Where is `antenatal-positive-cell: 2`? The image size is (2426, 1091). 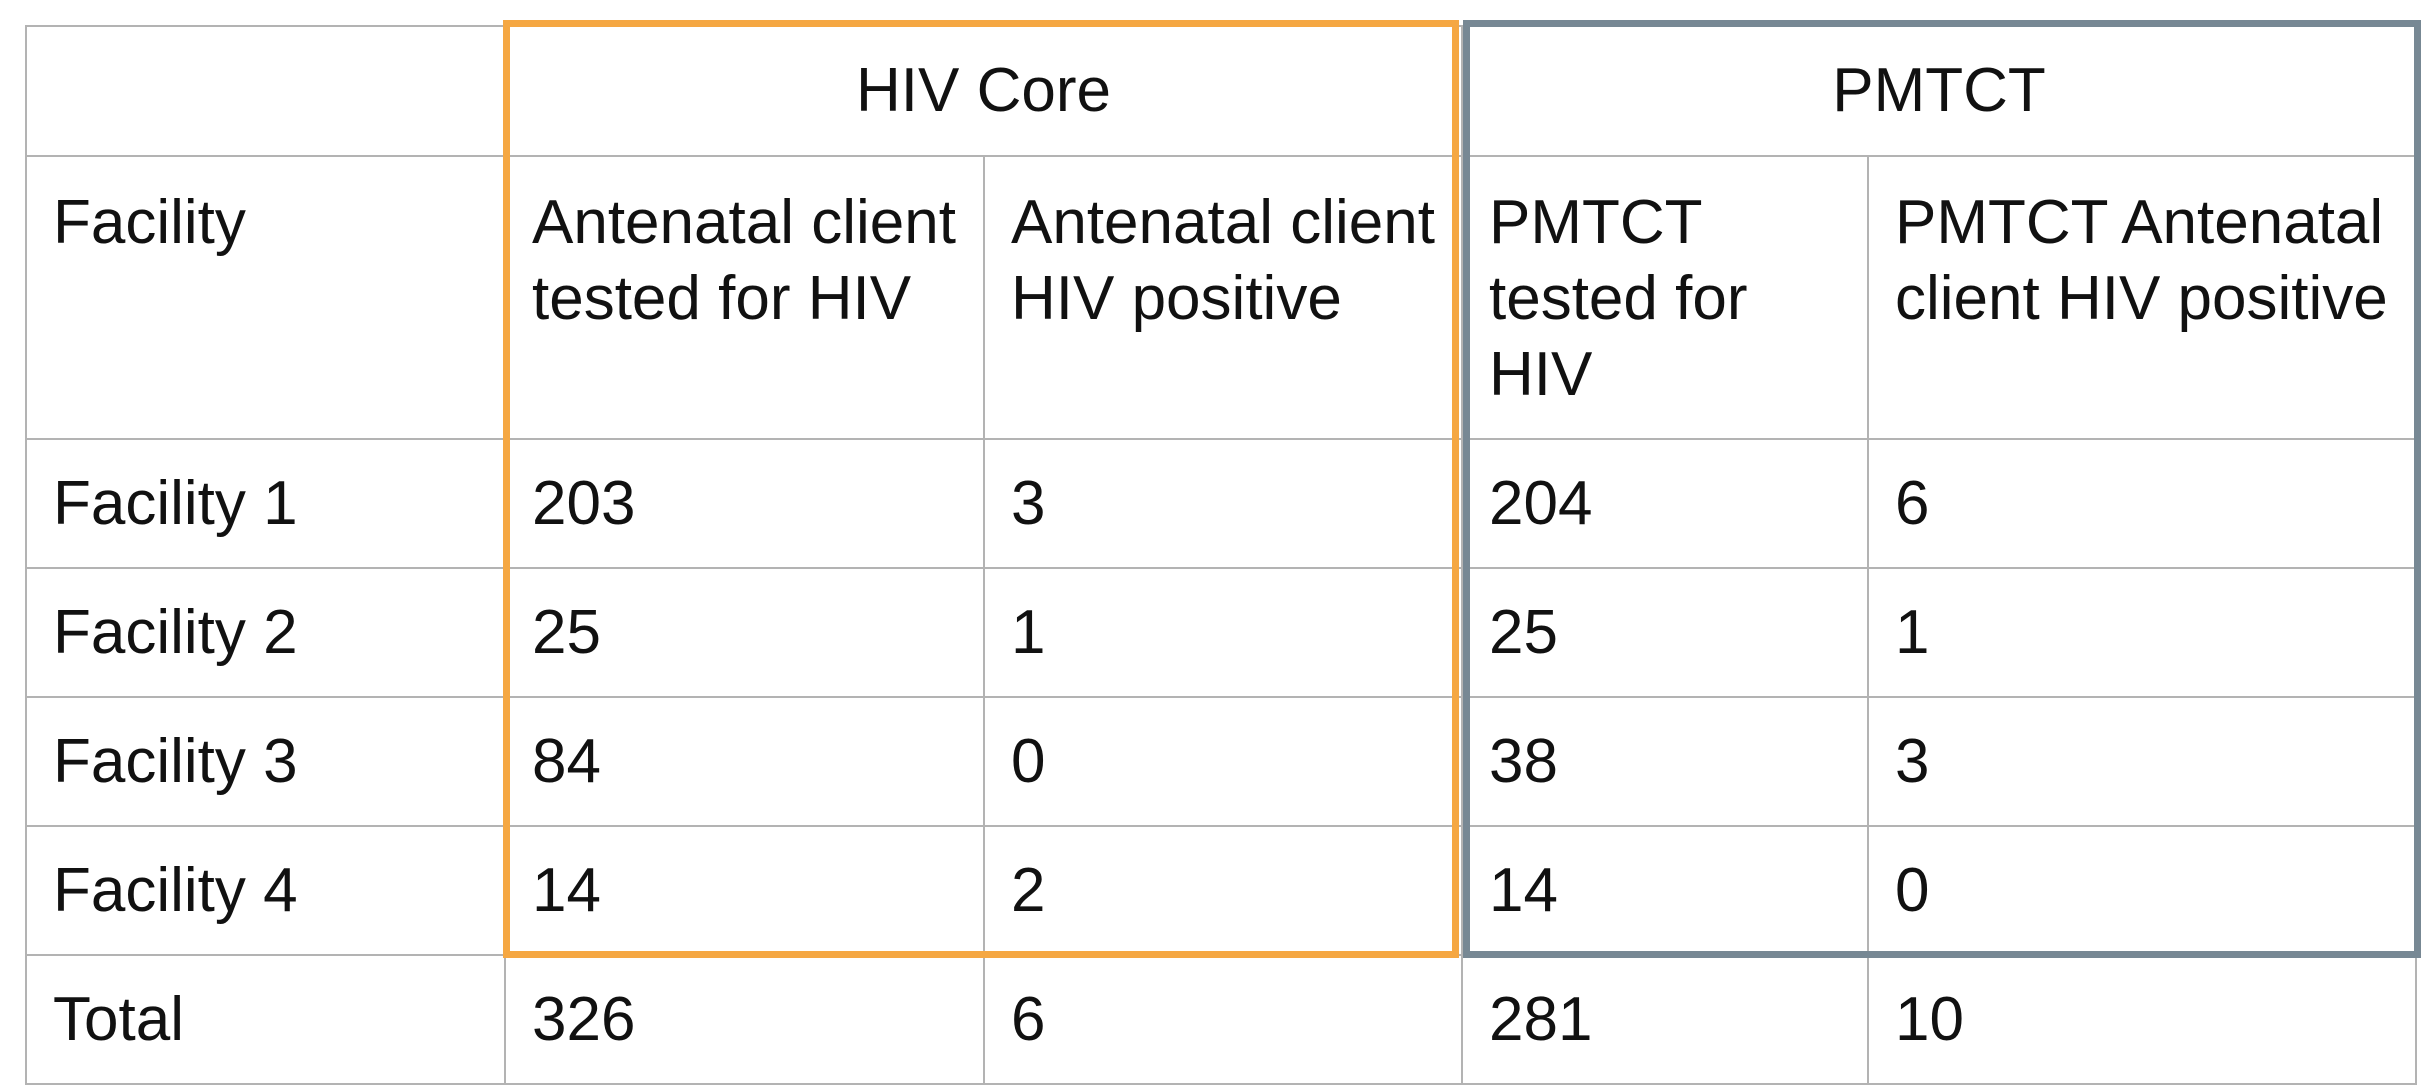
antenatal-positive-cell: 2 is located at coordinates (1223, 890).